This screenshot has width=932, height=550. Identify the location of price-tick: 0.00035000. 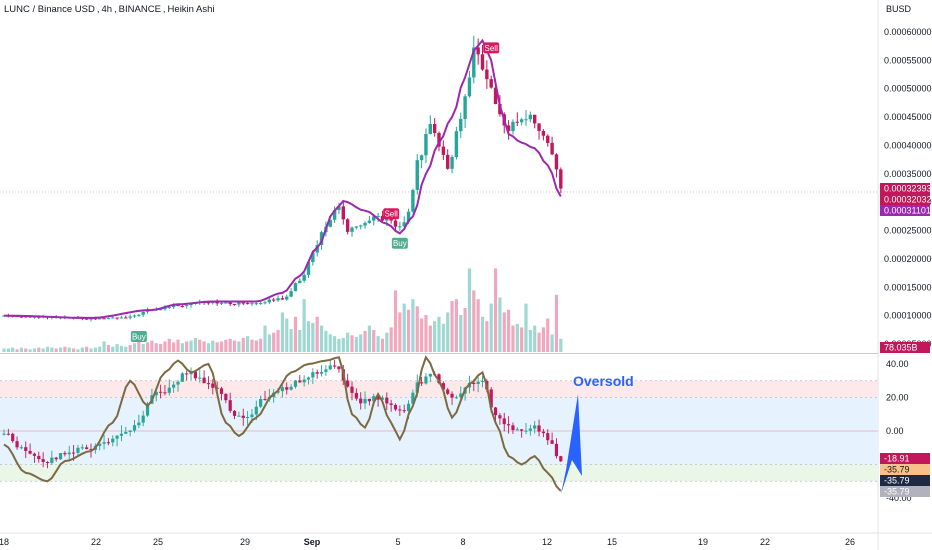
(908, 174).